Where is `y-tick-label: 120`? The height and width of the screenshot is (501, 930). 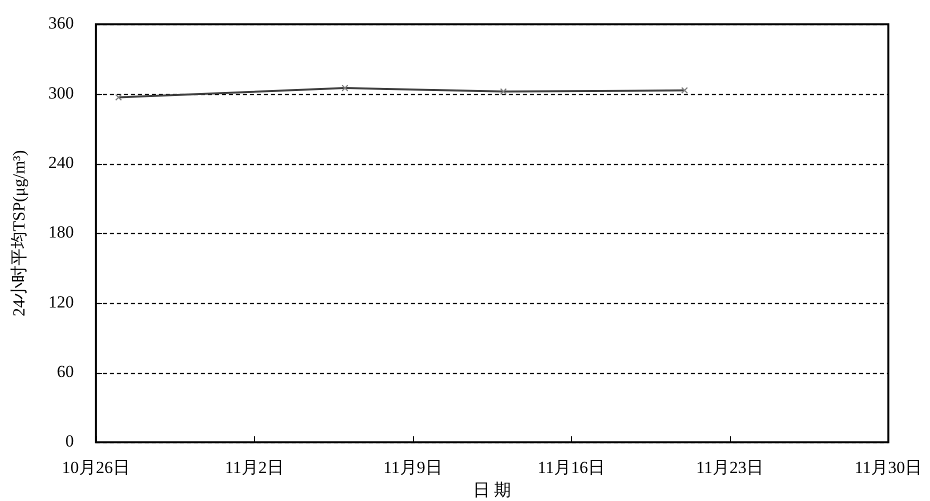
y-tick-label: 120 is located at coordinates (61, 302).